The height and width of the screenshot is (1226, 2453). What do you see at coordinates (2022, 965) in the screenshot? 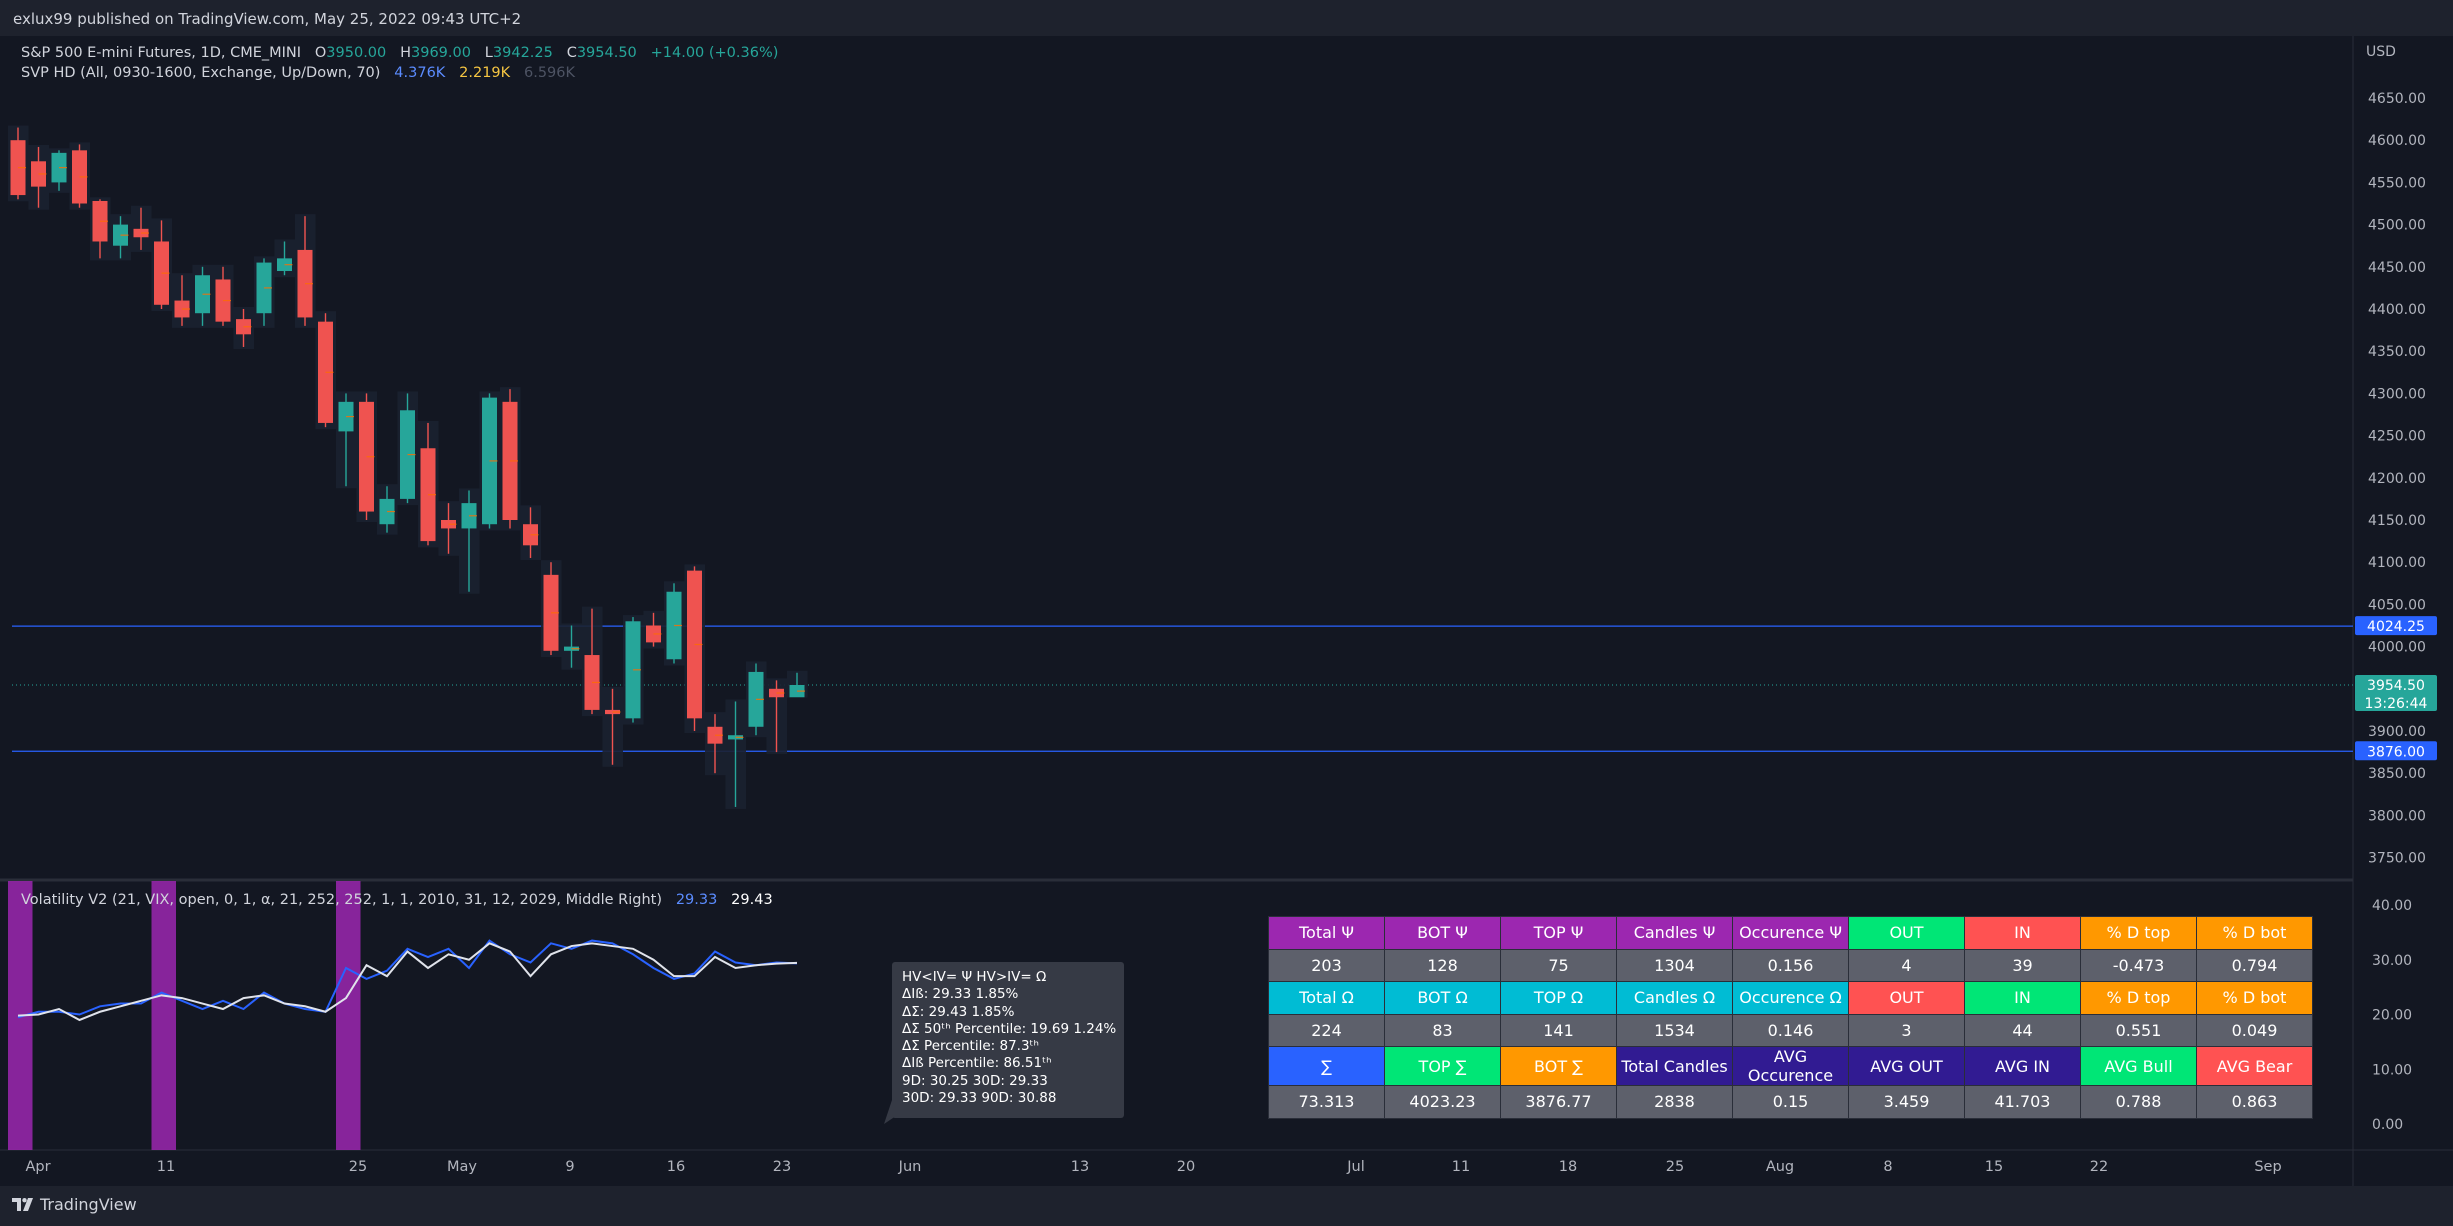
I see `stats-table-cell: 39` at bounding box center [2022, 965].